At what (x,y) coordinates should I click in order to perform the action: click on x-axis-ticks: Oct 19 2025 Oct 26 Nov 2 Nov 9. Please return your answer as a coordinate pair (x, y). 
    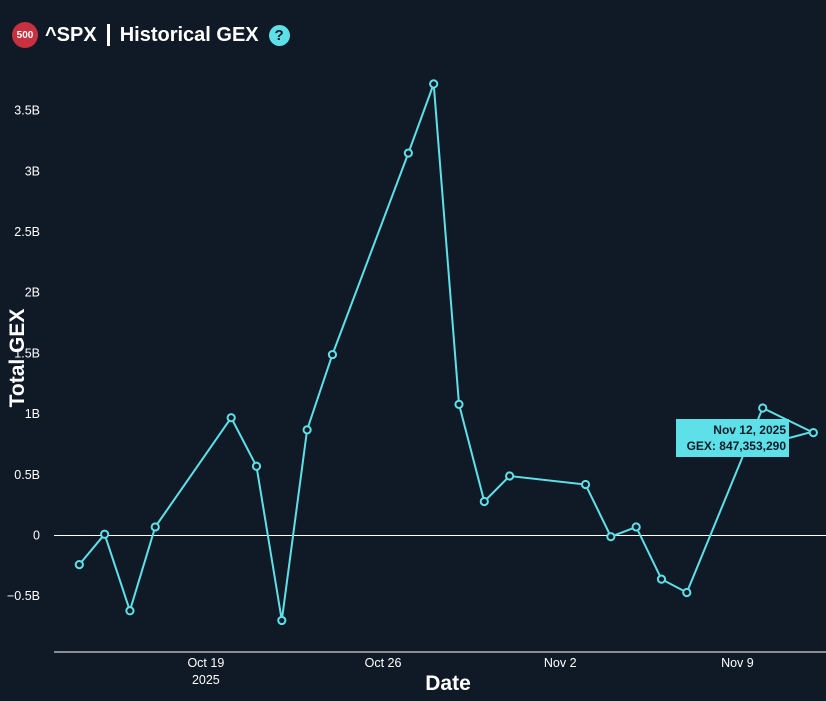
    Looking at the image, I should click on (470, 671).